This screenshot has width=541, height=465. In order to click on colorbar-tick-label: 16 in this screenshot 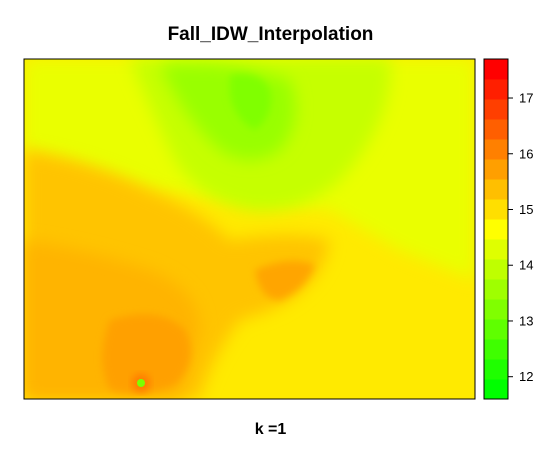, I will do `click(526, 153)`.